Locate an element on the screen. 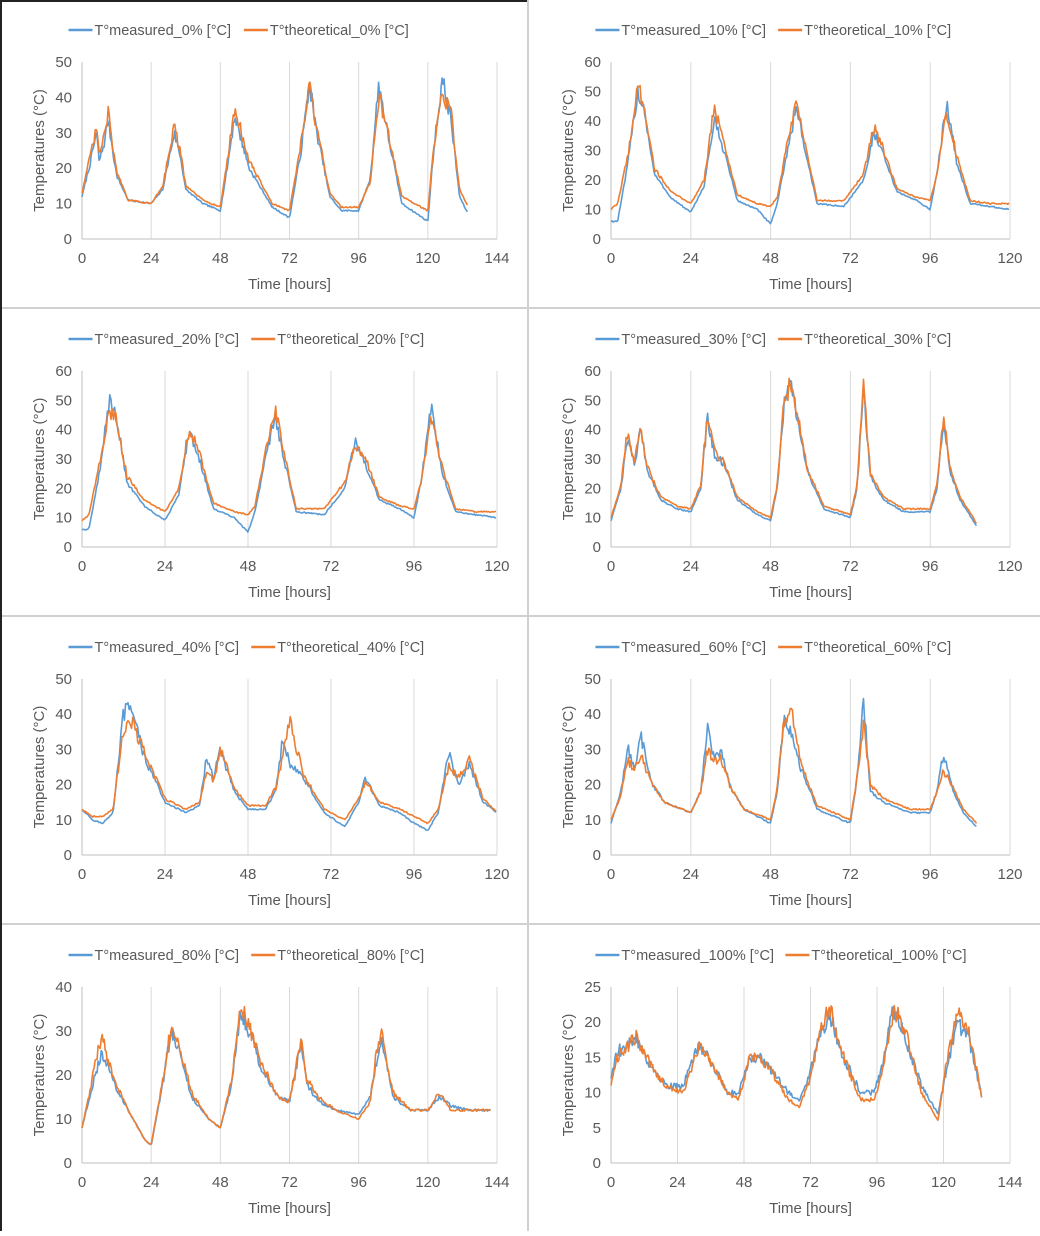 The width and height of the screenshot is (1040, 1236). legend-label: T°theoretical_20% [°C] is located at coordinates (350, 340).